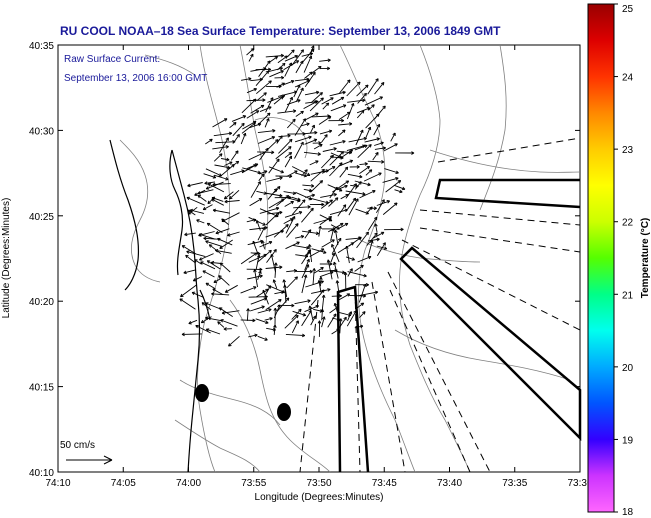 This screenshot has width=651, height=518. What do you see at coordinates (41, 46) in the screenshot?
I see `y-tick-label: 40:35` at bounding box center [41, 46].